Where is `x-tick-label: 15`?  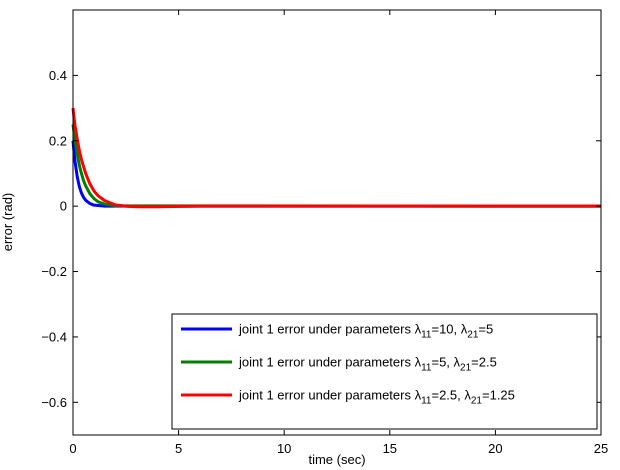
x-tick-label: 15 is located at coordinates (390, 448).